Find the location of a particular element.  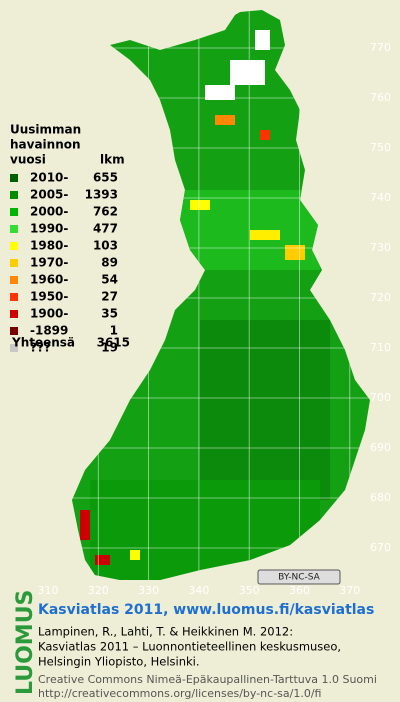

legend-label: 1960- is located at coordinates (49, 280).